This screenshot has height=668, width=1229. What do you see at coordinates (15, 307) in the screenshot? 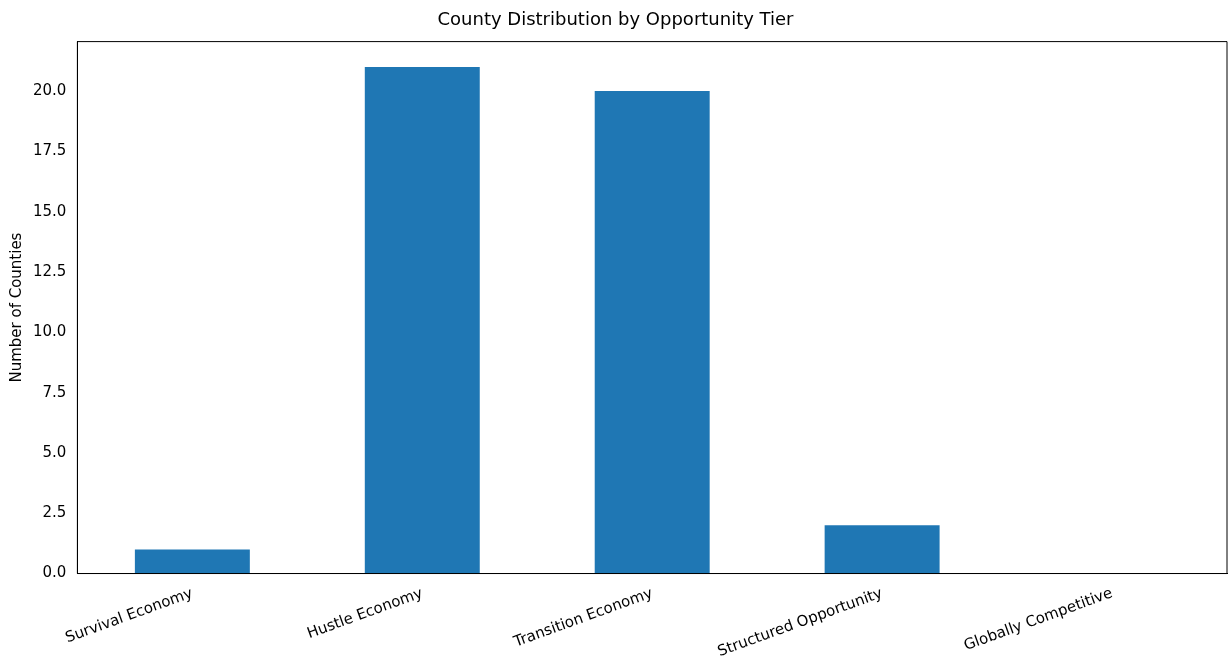
I see `y-axis-title: Number of Counties` at bounding box center [15, 307].